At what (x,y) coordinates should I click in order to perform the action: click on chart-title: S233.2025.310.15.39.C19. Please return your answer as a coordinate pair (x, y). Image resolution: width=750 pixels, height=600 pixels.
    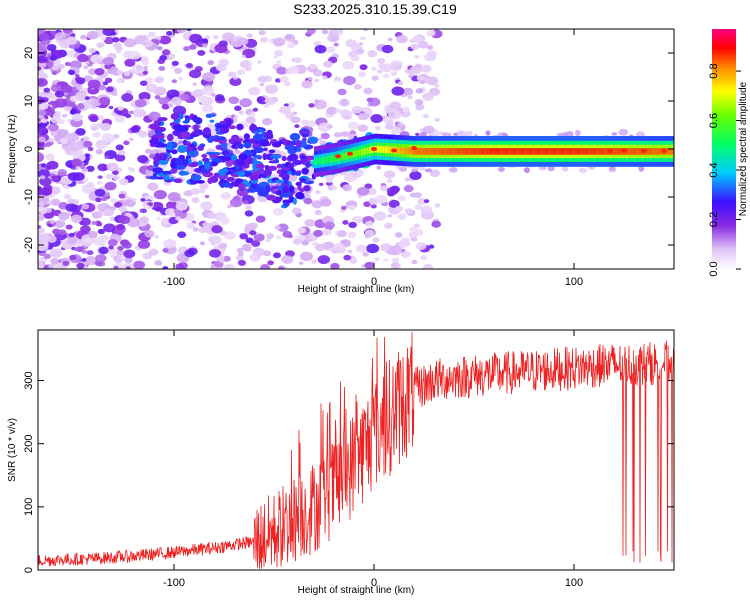
    Looking at the image, I should click on (375, 9).